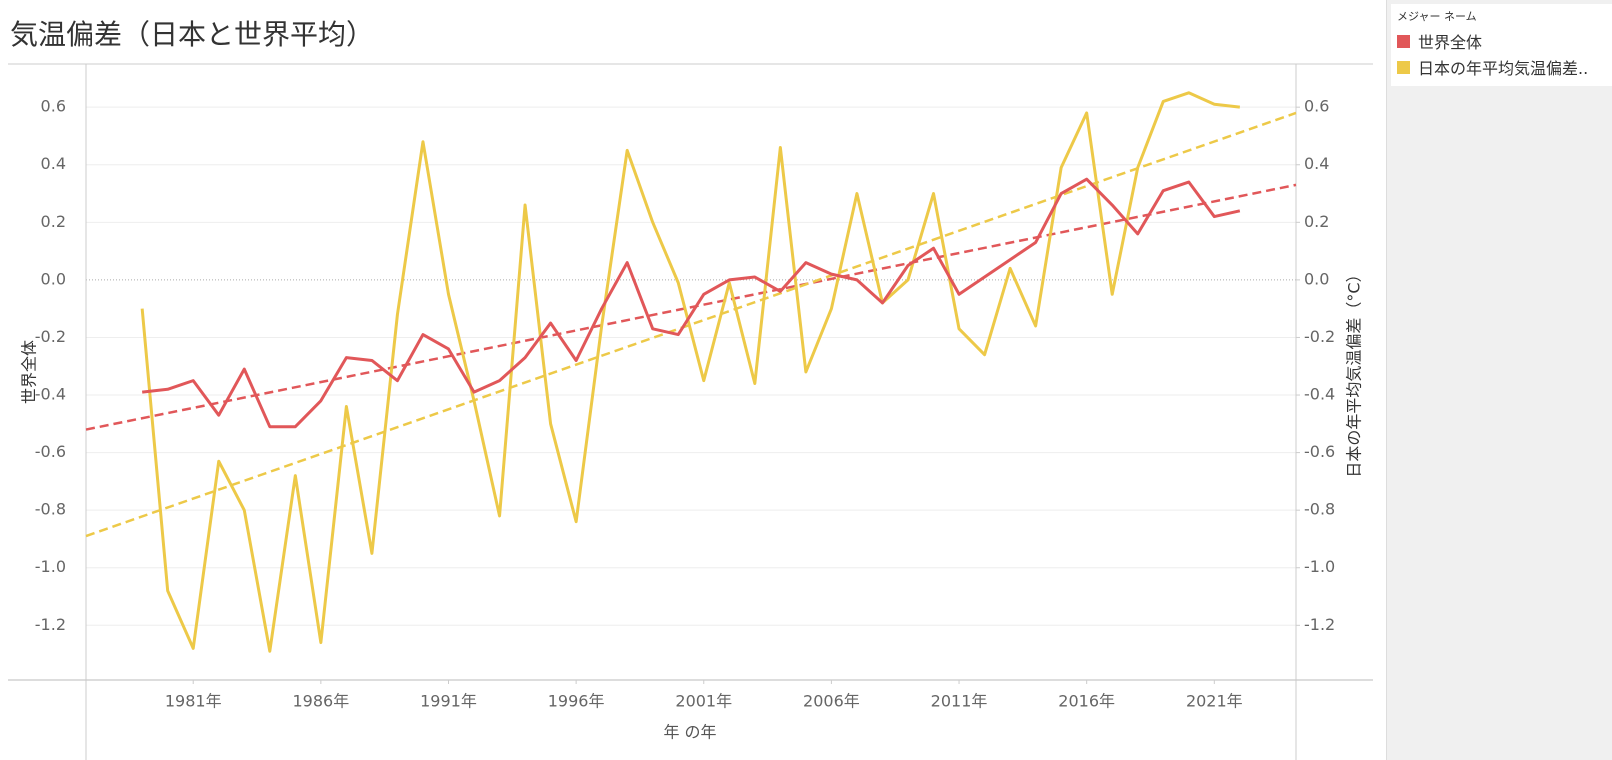 The image size is (1612, 760). Describe the element at coordinates (1316, 278) in the screenshot. I see `y2-tick-label: 0.0` at that location.